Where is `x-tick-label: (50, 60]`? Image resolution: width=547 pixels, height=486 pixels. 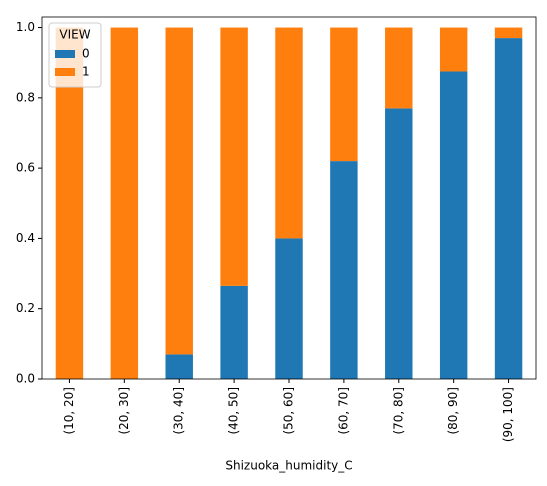
x-tick-label: (50, 60] is located at coordinates (289, 411).